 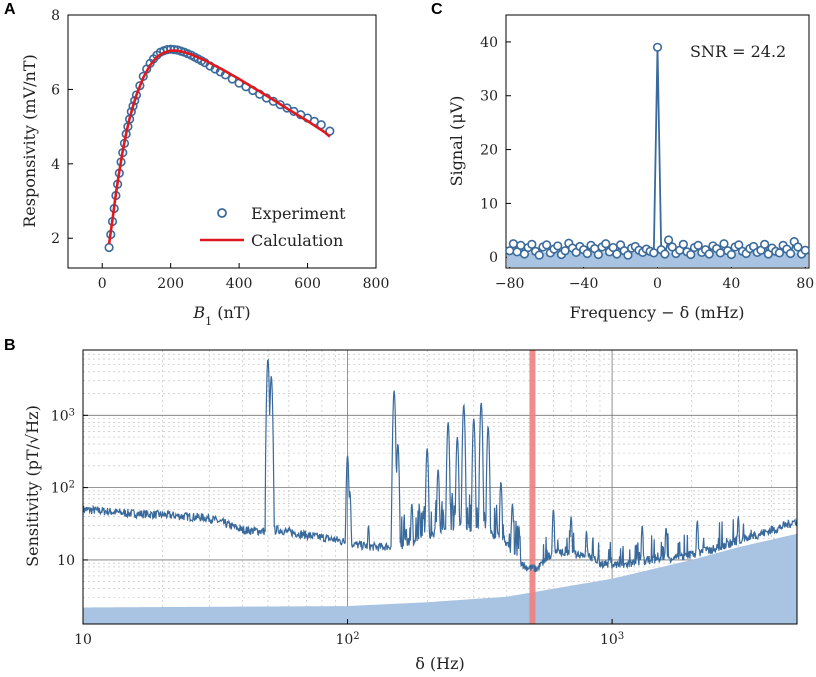 I want to click on legend-experiment-label: Experiment, so click(x=298, y=213).